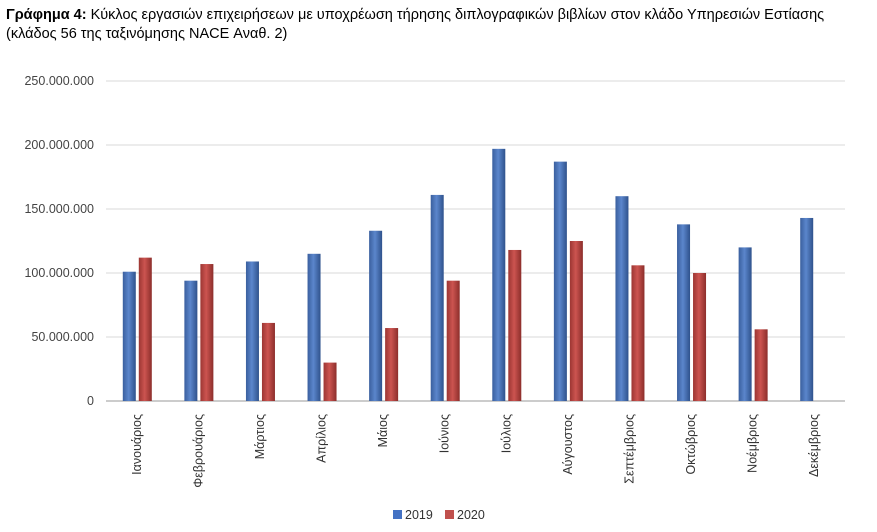  Describe the element at coordinates (439, 515) in the screenshot. I see `legend: 2019 2020` at that location.